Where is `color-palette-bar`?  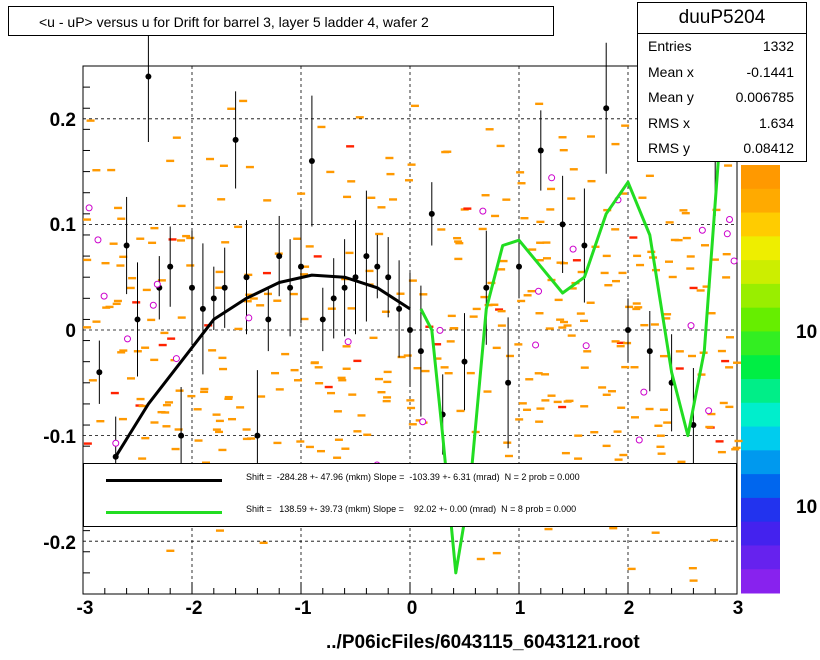 color-palette-bar is located at coordinates (760, 379).